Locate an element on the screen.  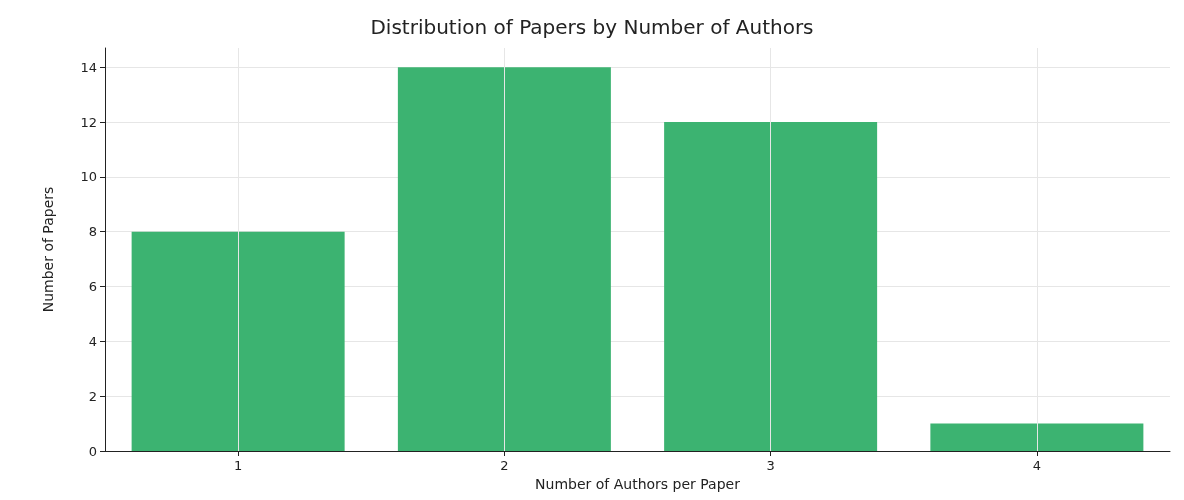
x-tick-label: 4 is located at coordinates (1037, 465).